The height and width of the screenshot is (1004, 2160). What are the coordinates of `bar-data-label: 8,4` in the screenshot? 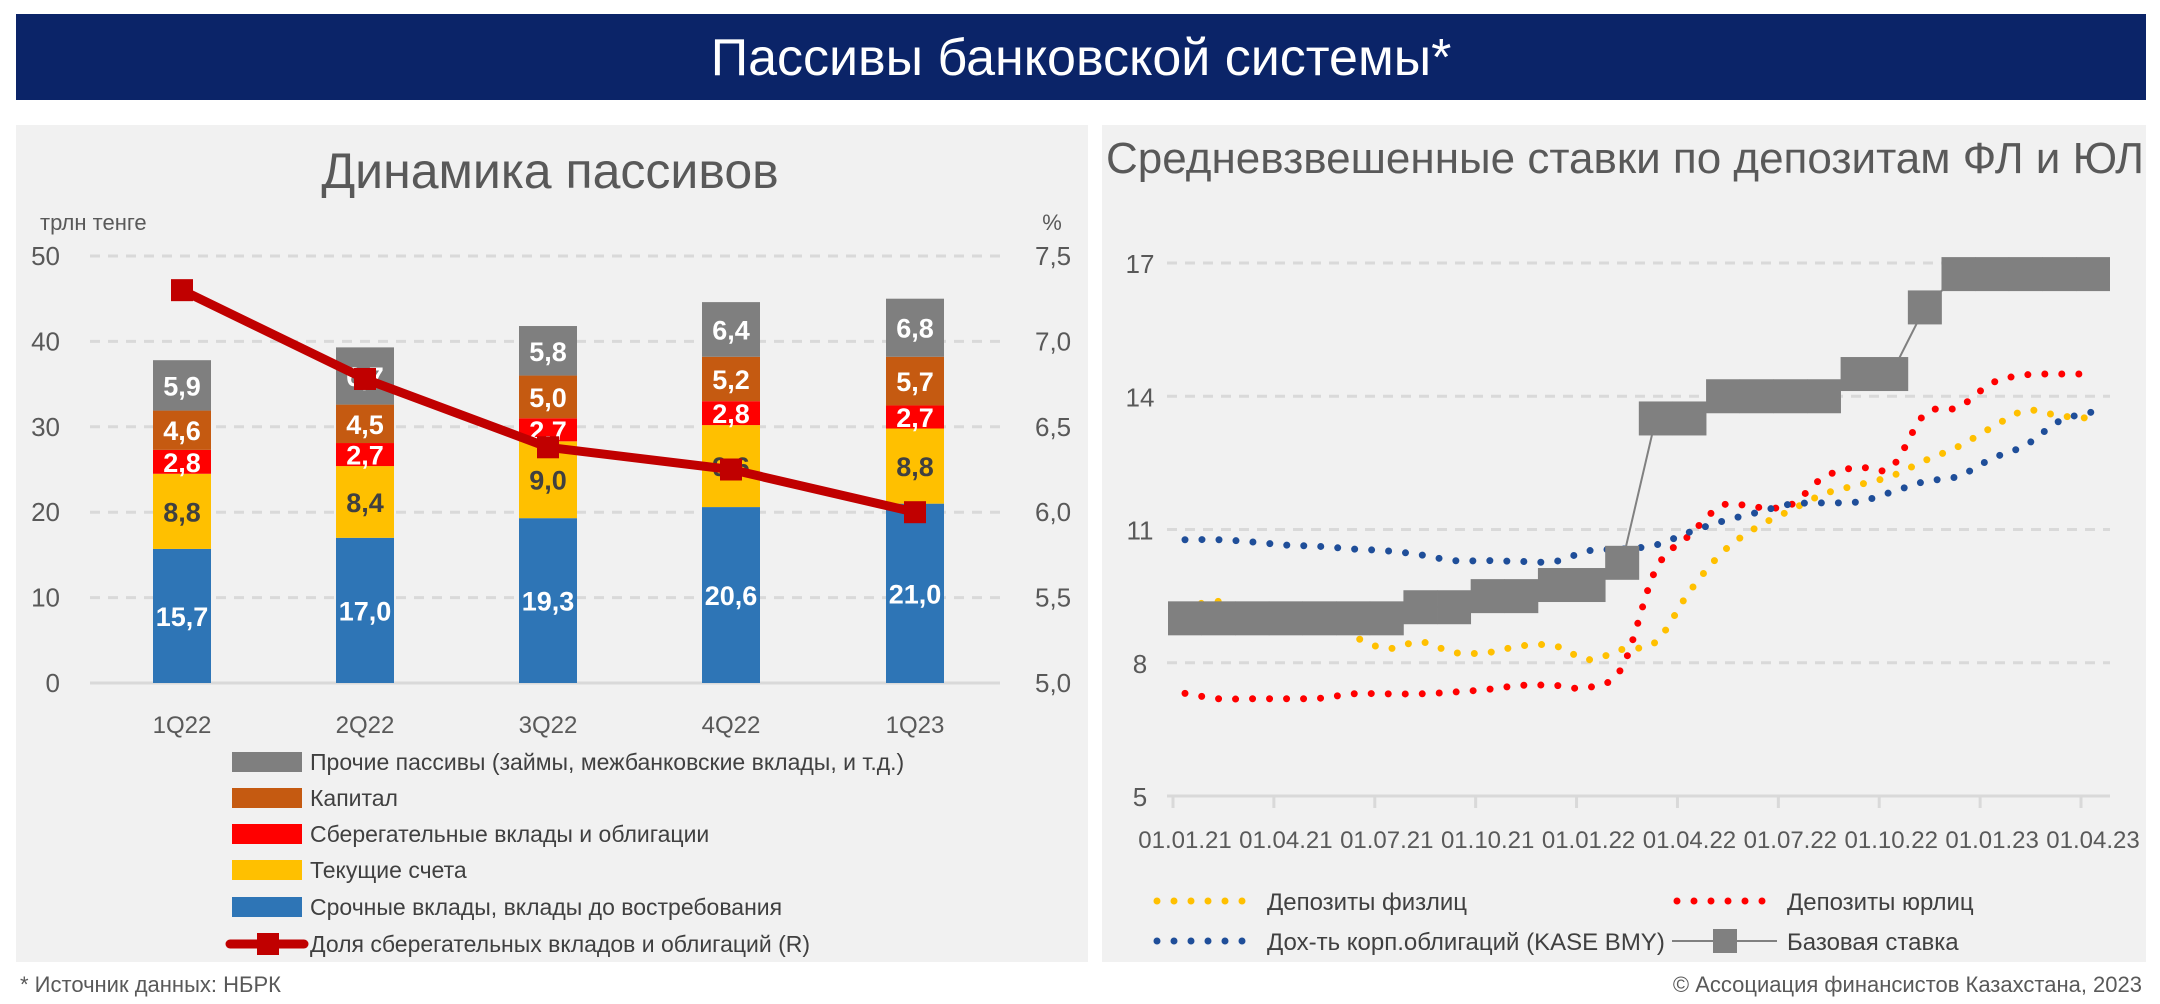 It's located at (365, 503).